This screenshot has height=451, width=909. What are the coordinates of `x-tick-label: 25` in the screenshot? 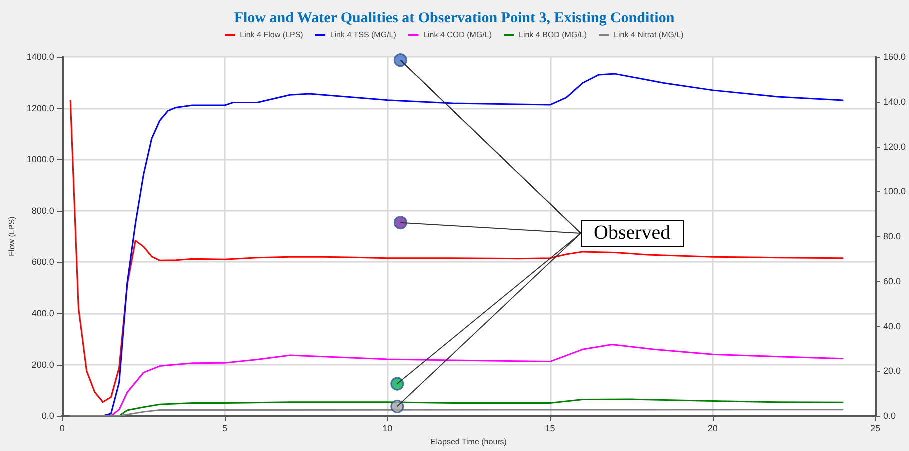 It's located at (875, 429).